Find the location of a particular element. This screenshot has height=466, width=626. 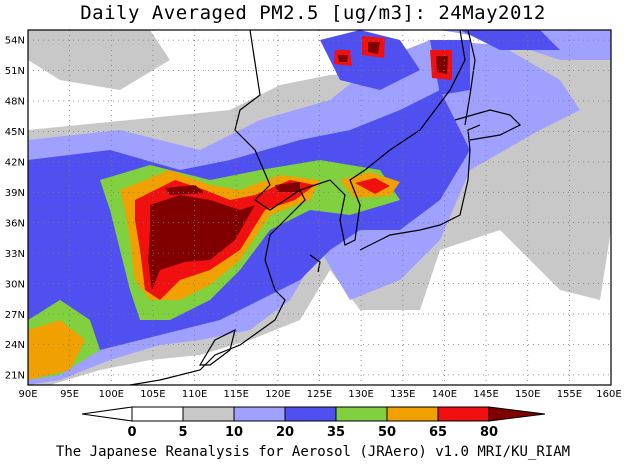

lat-label: 54N is located at coordinates (15, 41).